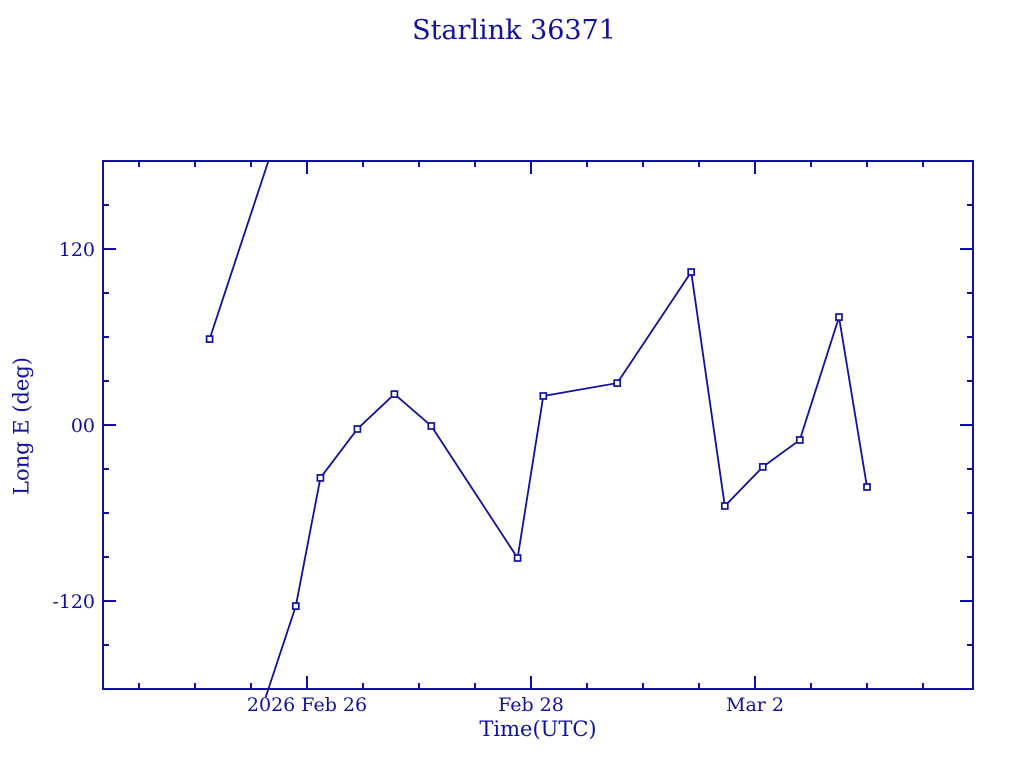 The height and width of the screenshot is (768, 1024). What do you see at coordinates (531, 705) in the screenshot?
I see `x-tick-label: Feb 28` at bounding box center [531, 705].